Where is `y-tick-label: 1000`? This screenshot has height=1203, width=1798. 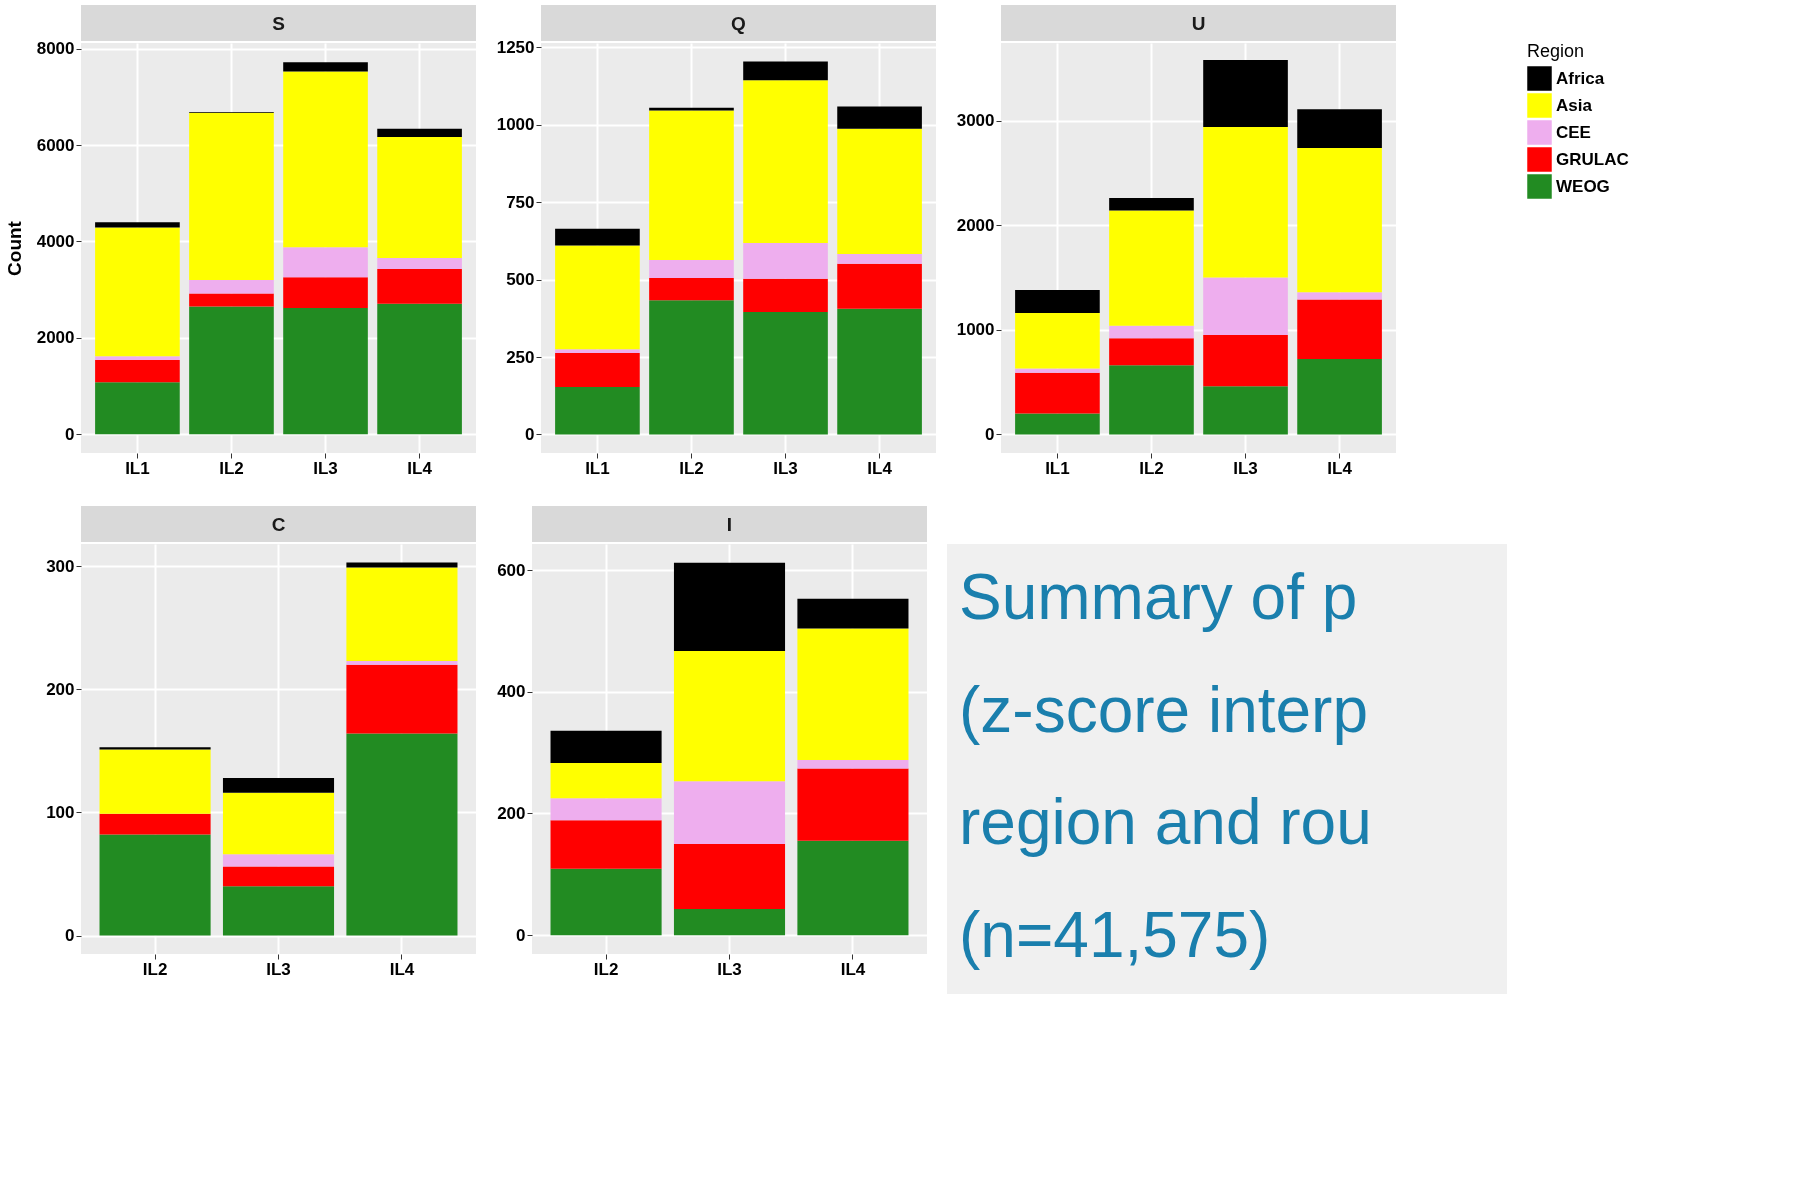 y-tick-label: 1000 is located at coordinates (975, 330).